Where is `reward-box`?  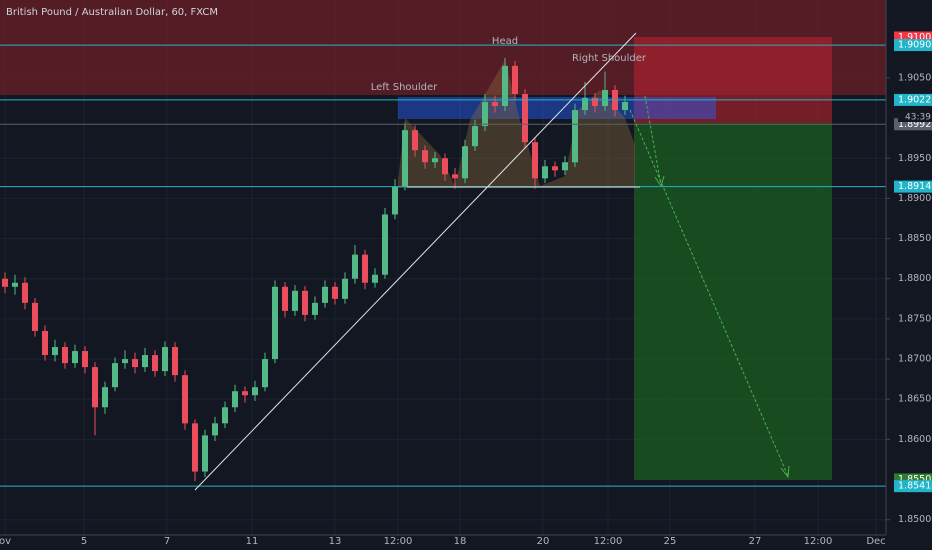
reward-box is located at coordinates (733, 301).